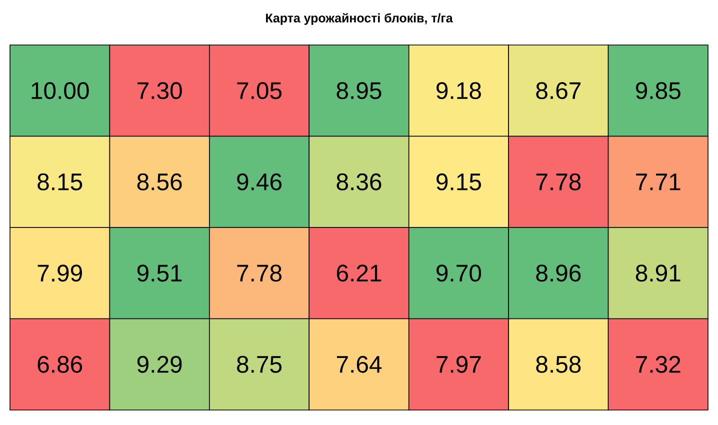 The width and height of the screenshot is (718, 425). I want to click on data-label: 8.58, so click(558, 364).